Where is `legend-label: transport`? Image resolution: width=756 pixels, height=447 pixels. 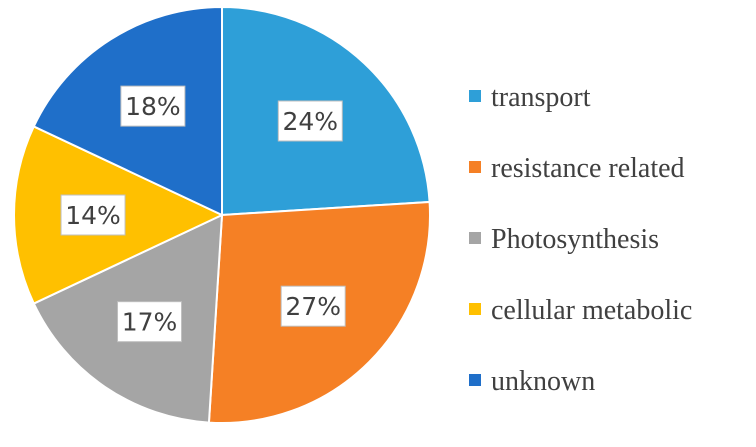 legend-label: transport is located at coordinates (541, 97).